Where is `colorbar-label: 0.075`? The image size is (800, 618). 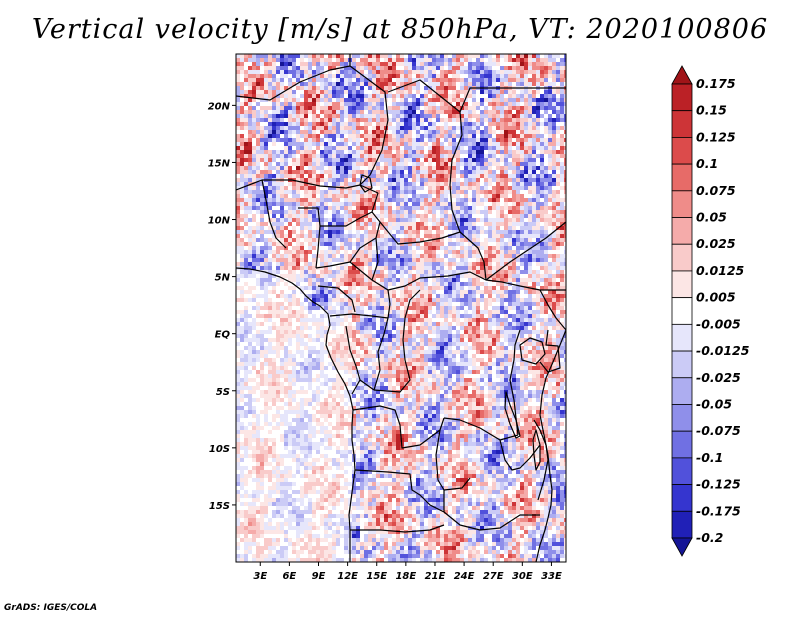 colorbar-label: 0.075 is located at coordinates (716, 190).